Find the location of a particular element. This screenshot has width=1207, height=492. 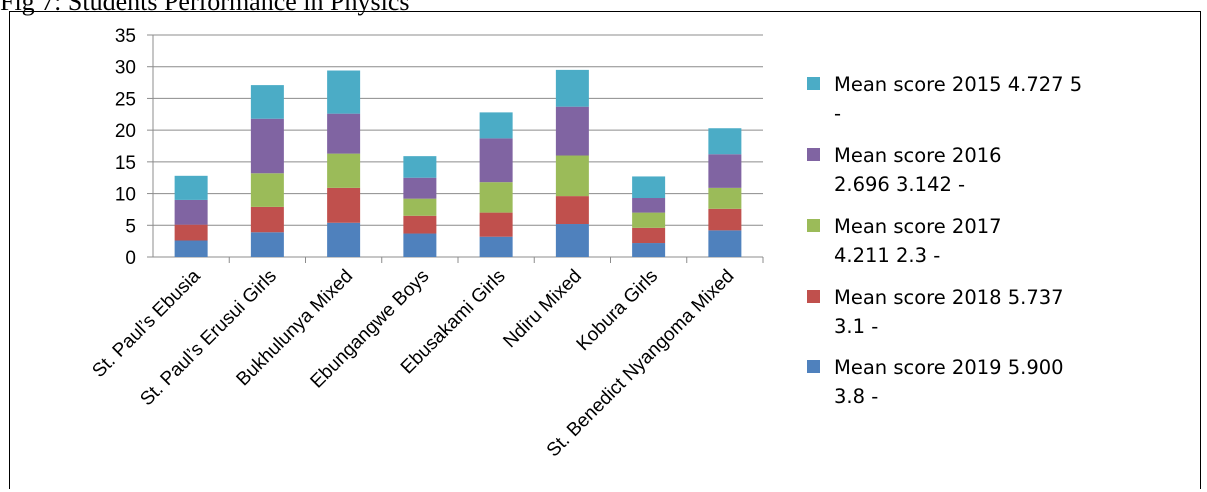

legend-label: 3.8 - is located at coordinates (856, 396).